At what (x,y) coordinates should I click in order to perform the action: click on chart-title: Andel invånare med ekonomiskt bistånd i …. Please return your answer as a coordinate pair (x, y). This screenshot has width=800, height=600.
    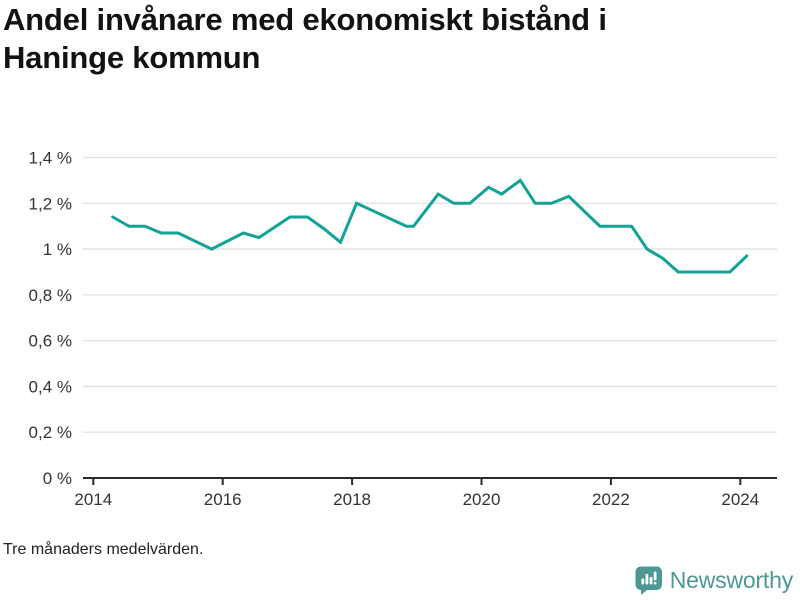
    Looking at the image, I should click on (363, 39).